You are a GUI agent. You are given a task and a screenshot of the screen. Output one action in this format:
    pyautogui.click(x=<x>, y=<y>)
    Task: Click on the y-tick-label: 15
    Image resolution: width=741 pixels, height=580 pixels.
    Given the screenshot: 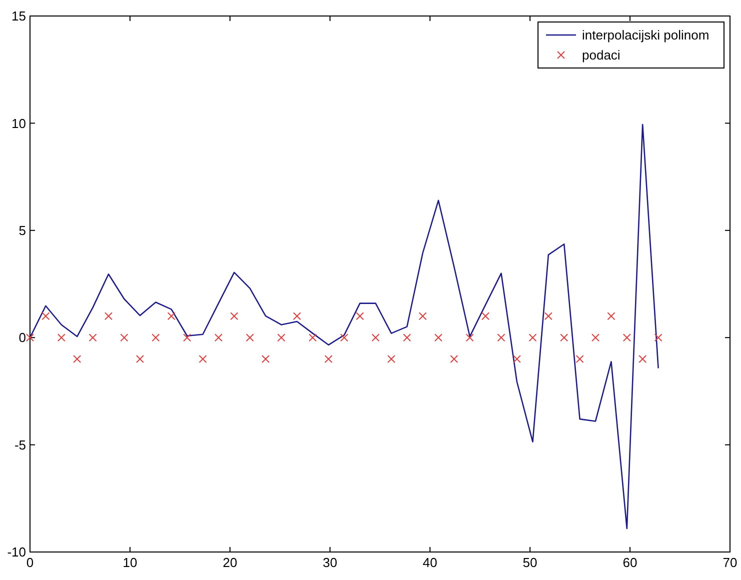 What is the action you would take?
    pyautogui.click(x=19, y=16)
    